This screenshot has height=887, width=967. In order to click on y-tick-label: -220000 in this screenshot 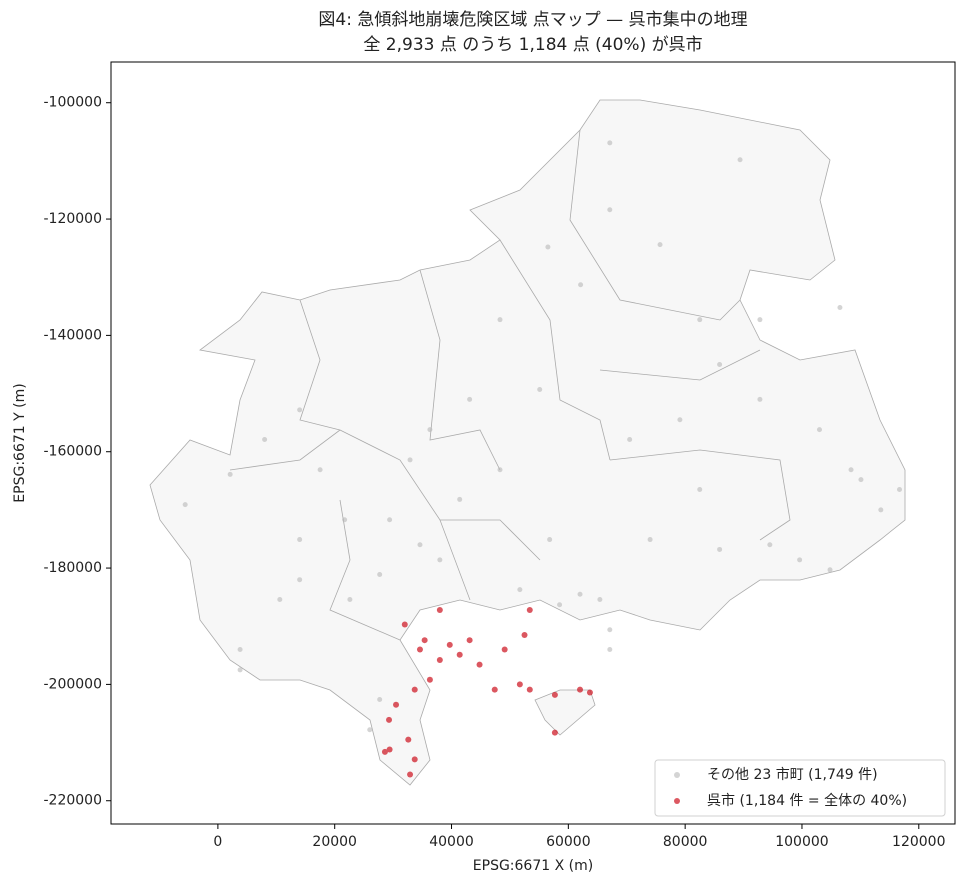, I will do `click(73, 801)`.